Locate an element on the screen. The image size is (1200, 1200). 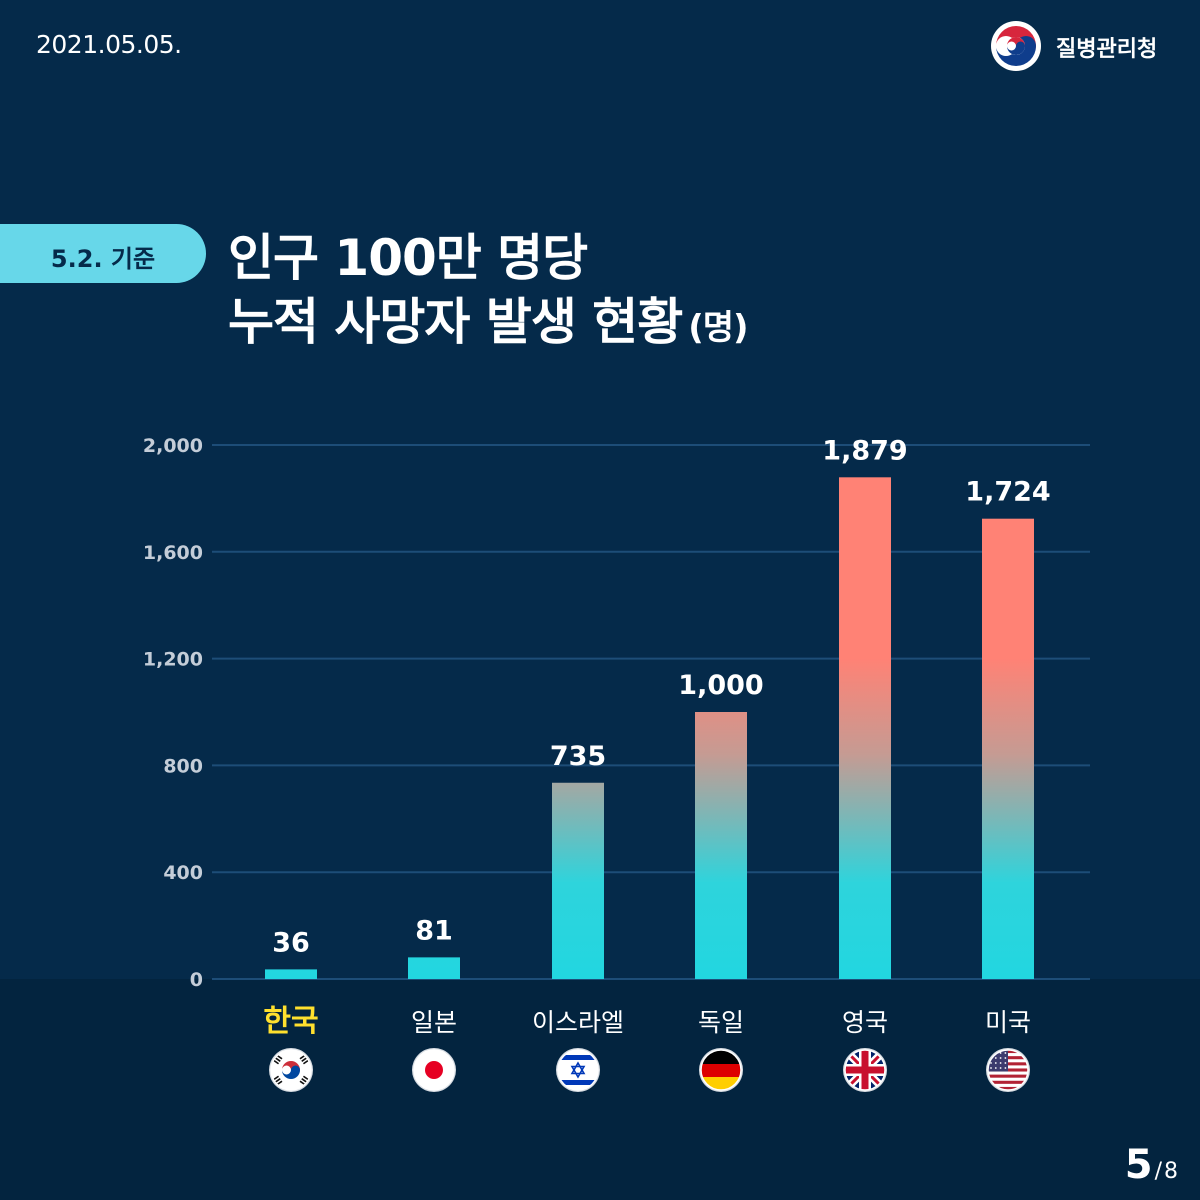
category-labels: 한국 일본 이스라엘 독일 영국 미국 is located at coordinates (647, 1021).